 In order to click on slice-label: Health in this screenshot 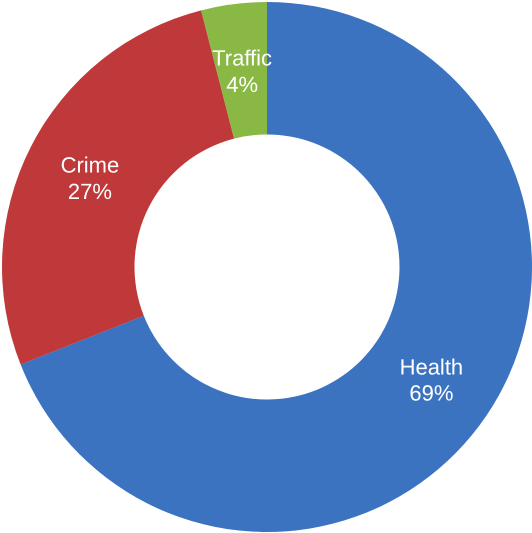, I will do `click(432, 367)`.